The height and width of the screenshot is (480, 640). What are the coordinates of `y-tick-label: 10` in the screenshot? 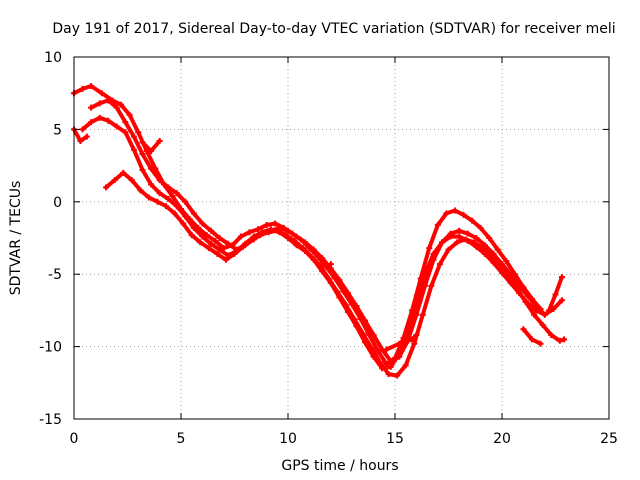 It's located at (53, 58).